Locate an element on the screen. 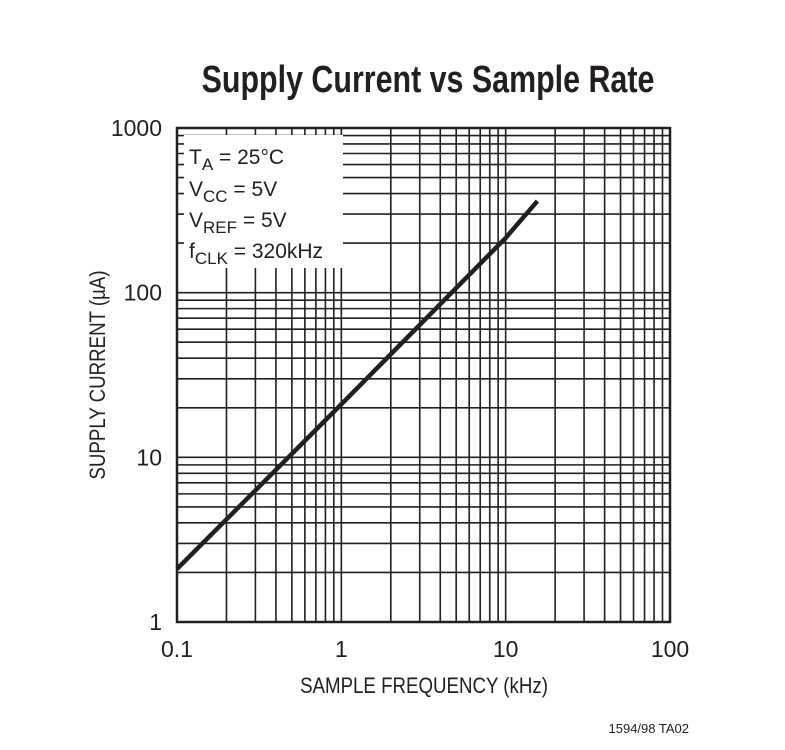  y-tick-label: 10 is located at coordinates (149, 457).